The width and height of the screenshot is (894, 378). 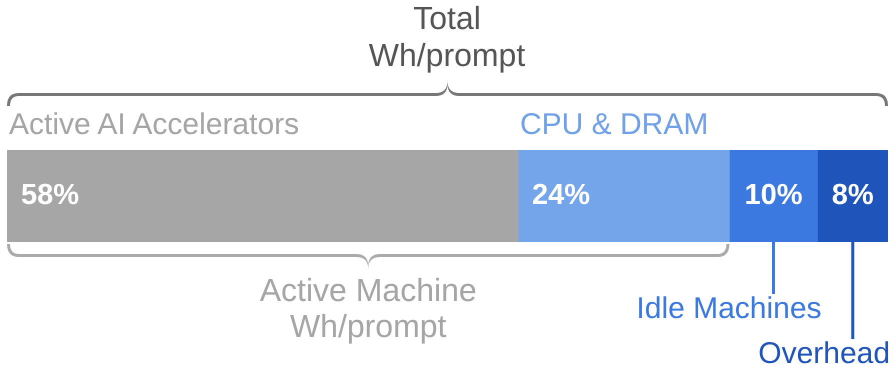 What do you see at coordinates (561, 195) in the screenshot?
I see `data-label: 24%` at bounding box center [561, 195].